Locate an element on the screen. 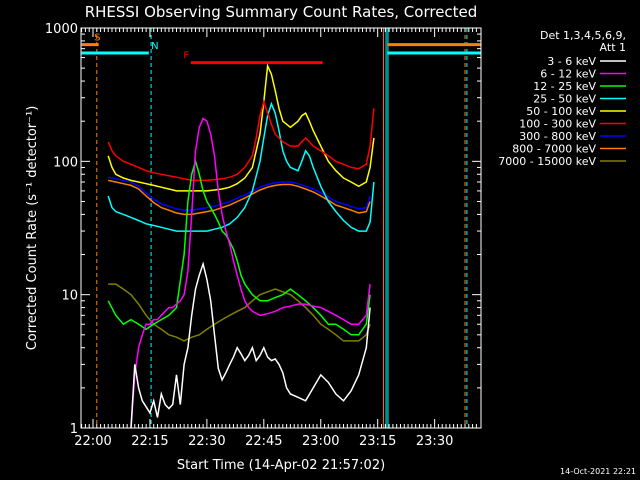 The height and width of the screenshot is (480, 640). y-tick-label: 100 is located at coordinates (65, 162).